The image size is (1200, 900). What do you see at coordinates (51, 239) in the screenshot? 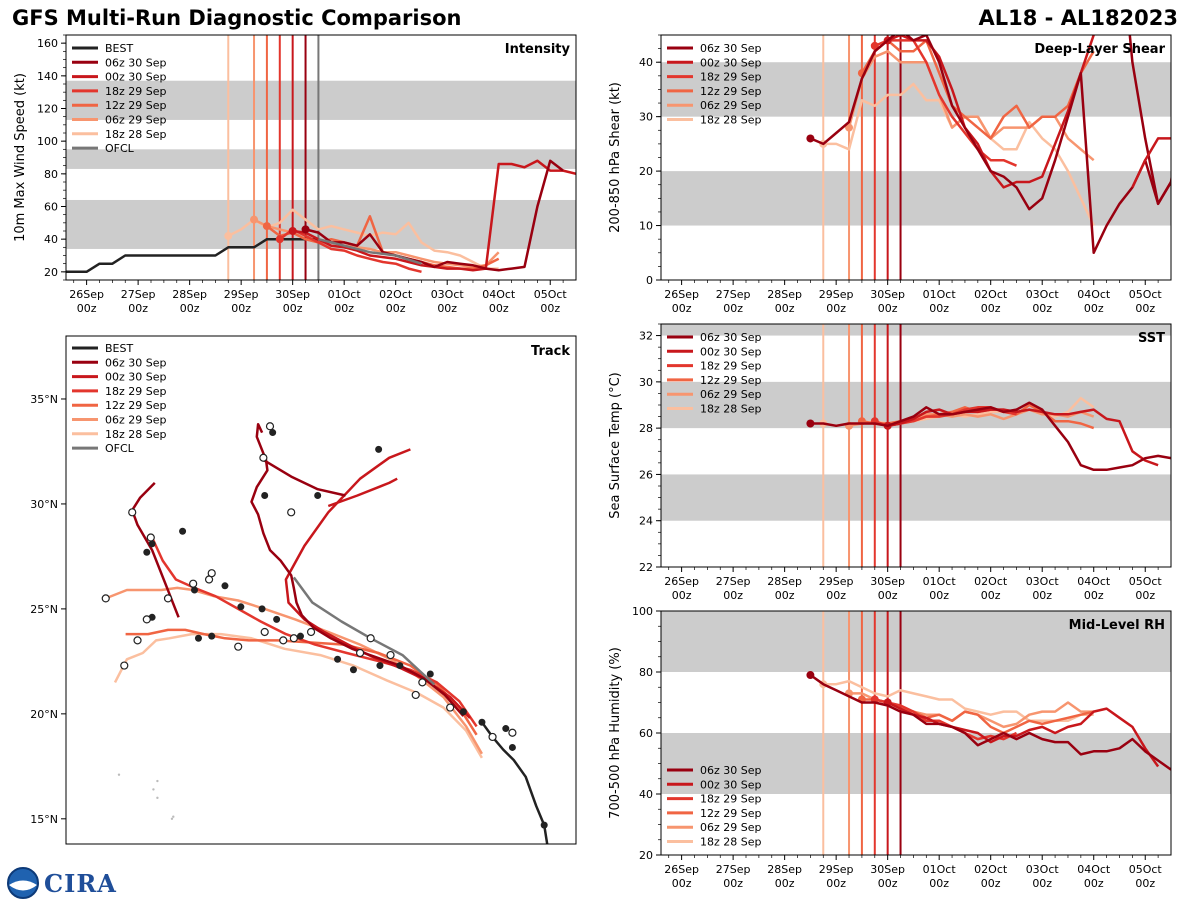
I see `y-tick-label: 40` at bounding box center [51, 239].